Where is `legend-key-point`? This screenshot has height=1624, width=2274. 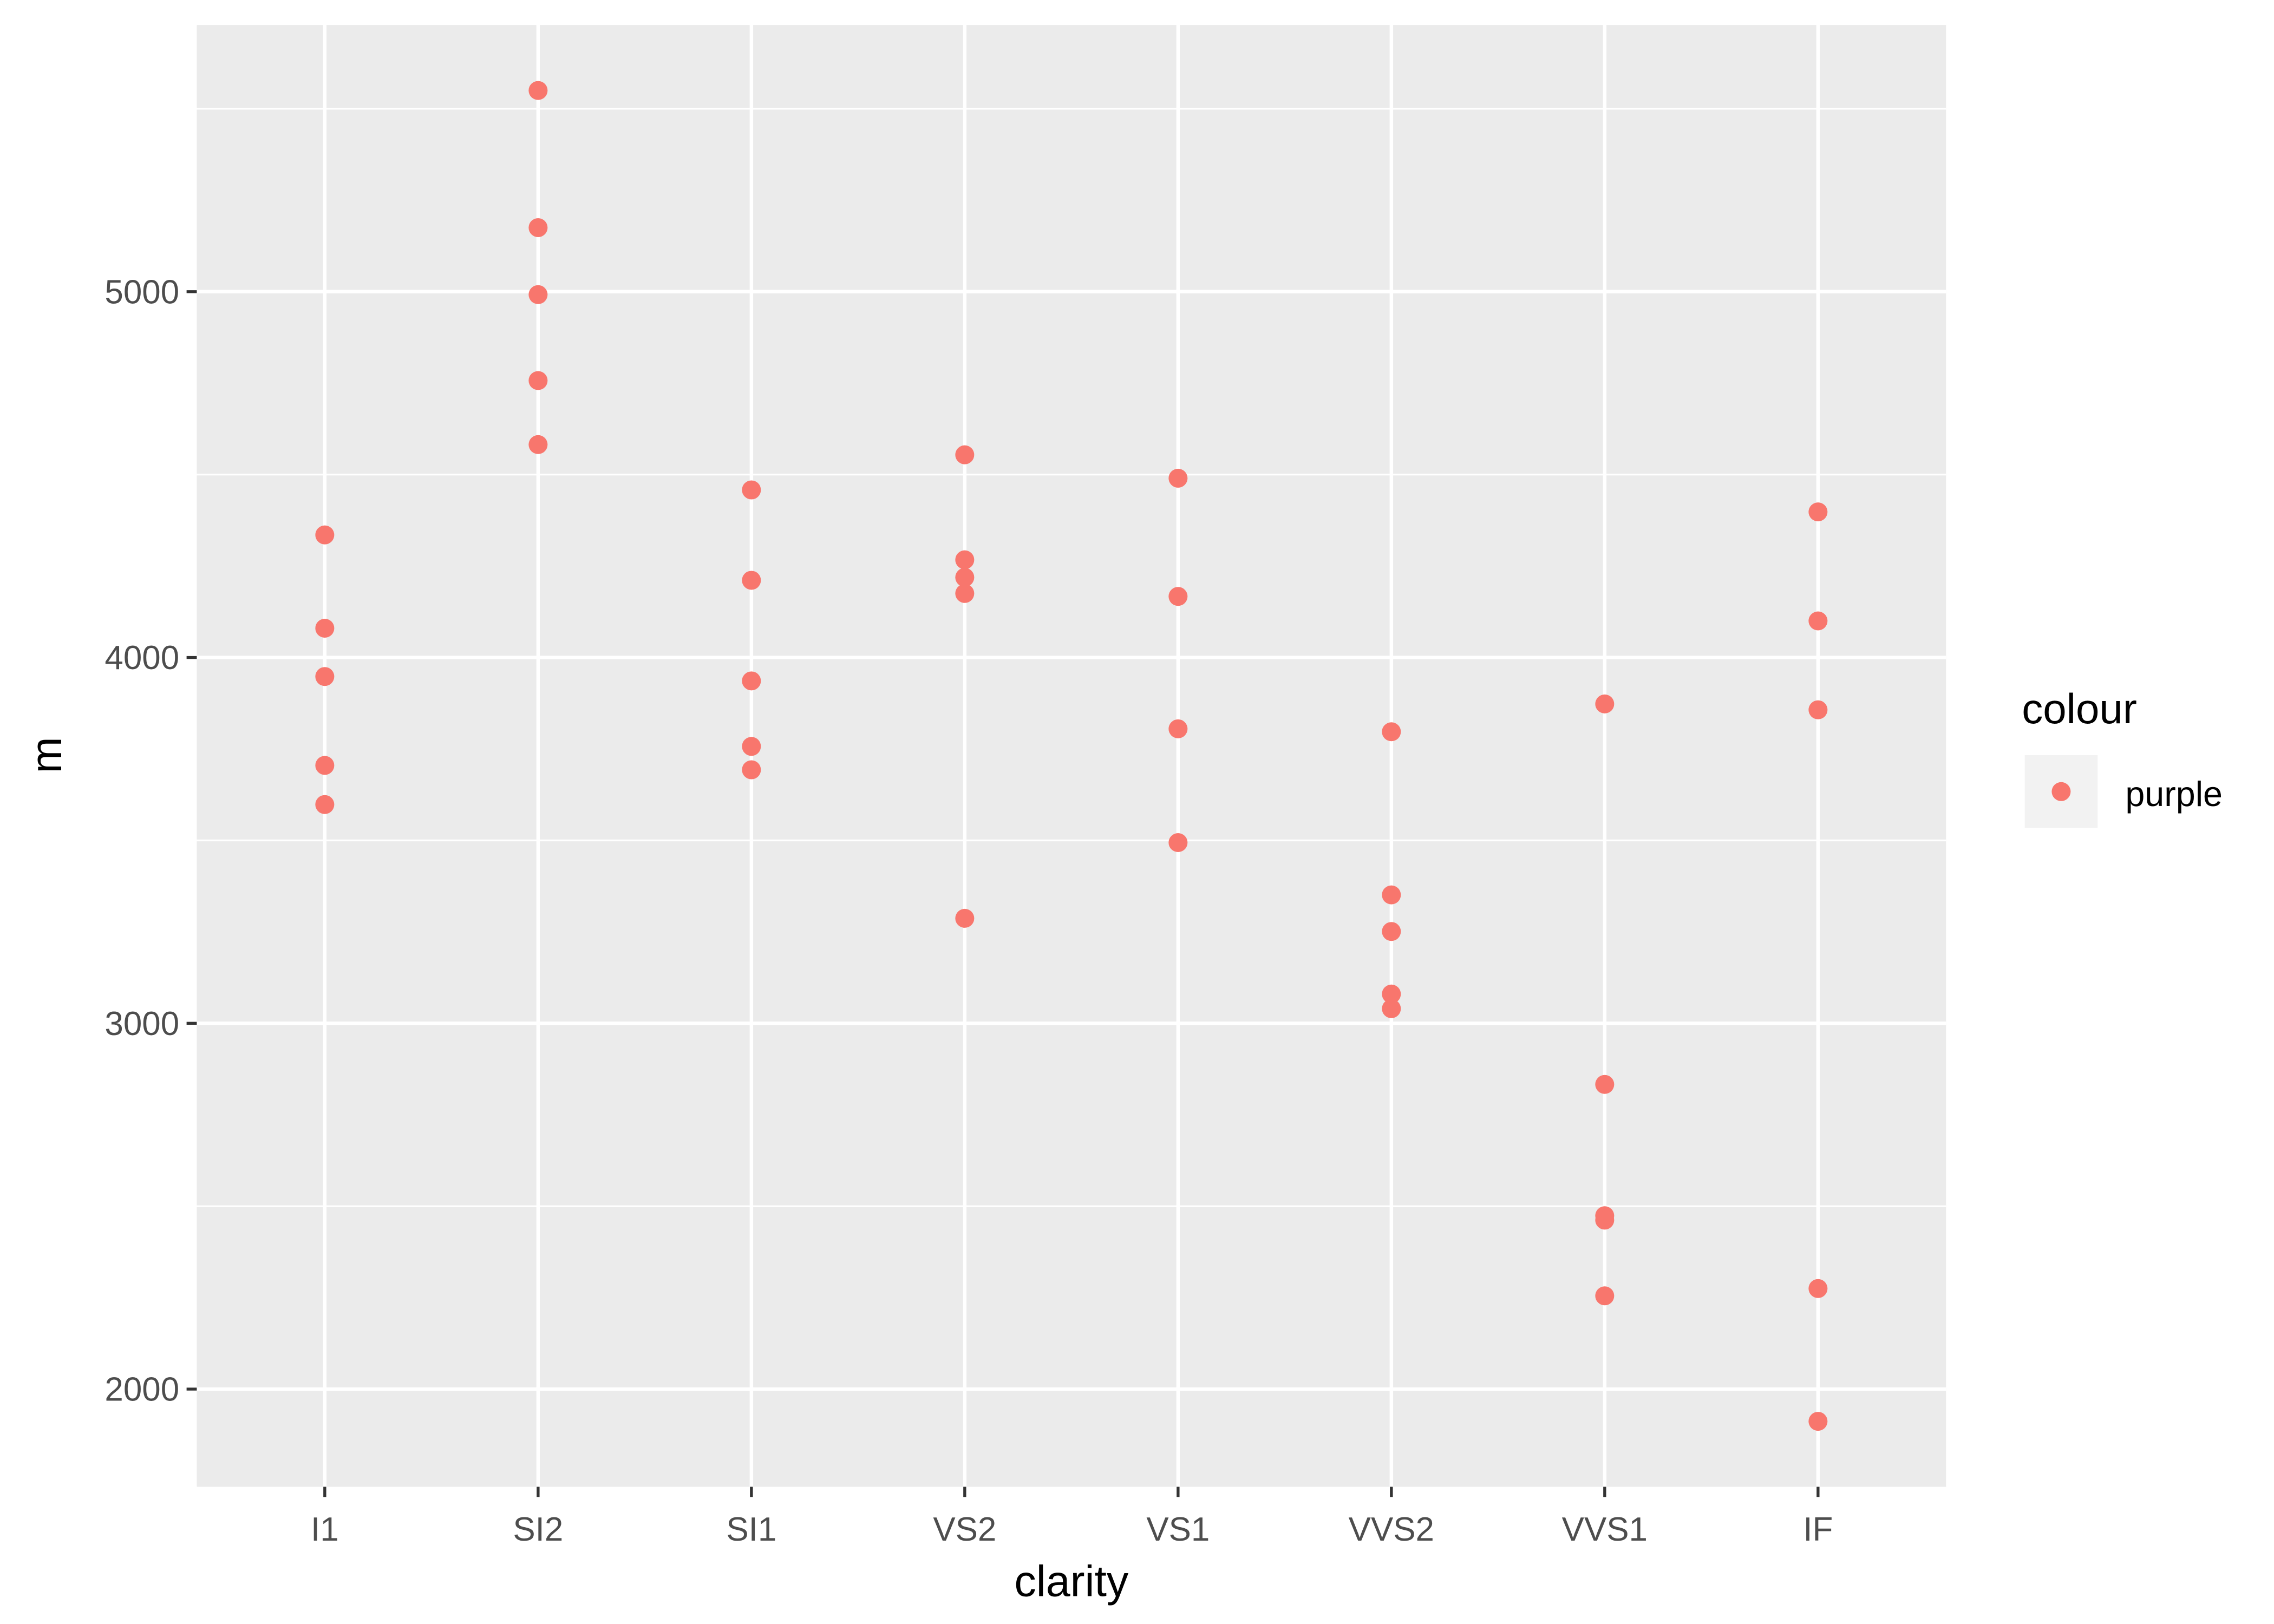
legend-key-point is located at coordinates (2061, 791).